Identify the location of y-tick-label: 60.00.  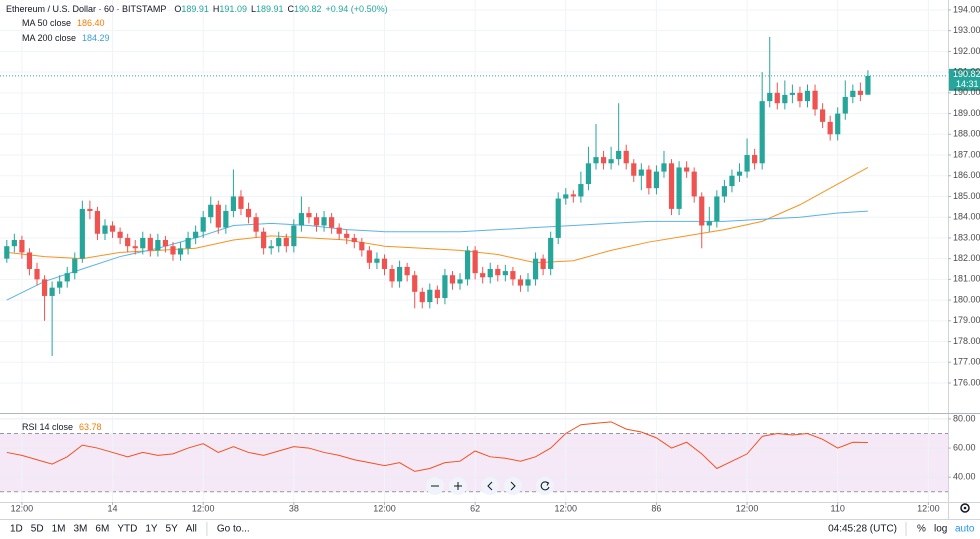
(964, 447).